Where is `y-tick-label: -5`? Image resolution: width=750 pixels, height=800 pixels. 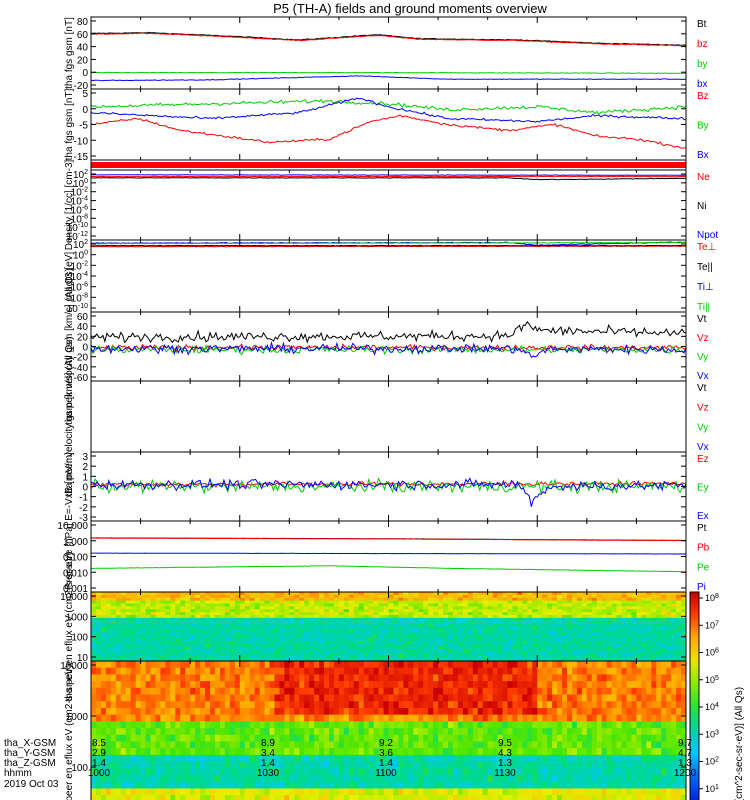
y-tick-label: -5 is located at coordinates (83, 126).